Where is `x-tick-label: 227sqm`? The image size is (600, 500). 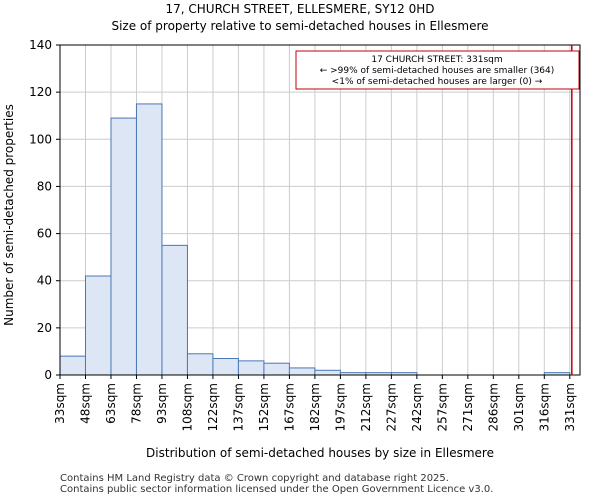 x-tick-label: 227sqm is located at coordinates (391, 407).